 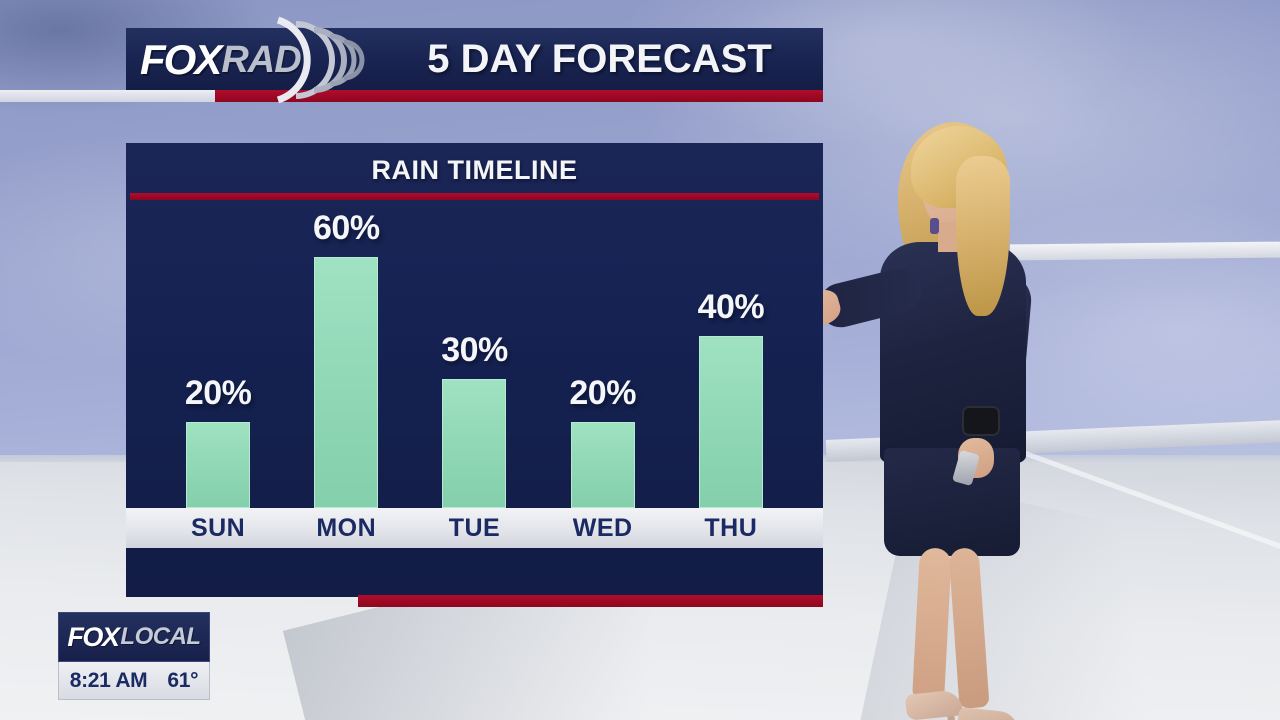 What do you see at coordinates (603, 358) in the screenshot?
I see `bar-group-wed: 20%` at bounding box center [603, 358].